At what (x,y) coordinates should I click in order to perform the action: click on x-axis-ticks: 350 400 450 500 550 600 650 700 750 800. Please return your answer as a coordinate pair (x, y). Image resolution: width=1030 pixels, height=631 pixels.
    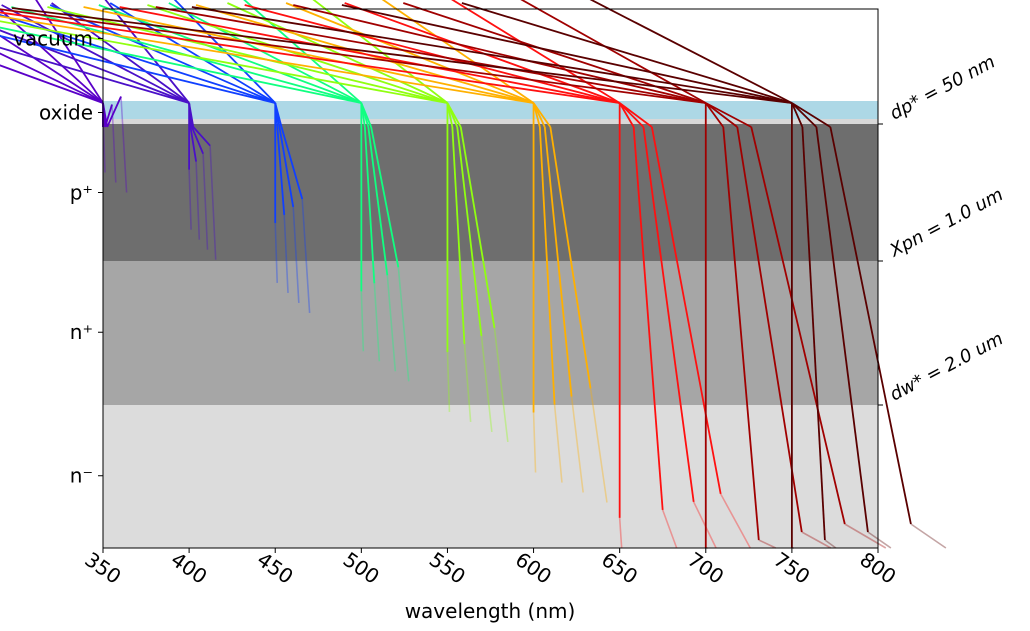
    Looking at the image, I should click on (490, 568).